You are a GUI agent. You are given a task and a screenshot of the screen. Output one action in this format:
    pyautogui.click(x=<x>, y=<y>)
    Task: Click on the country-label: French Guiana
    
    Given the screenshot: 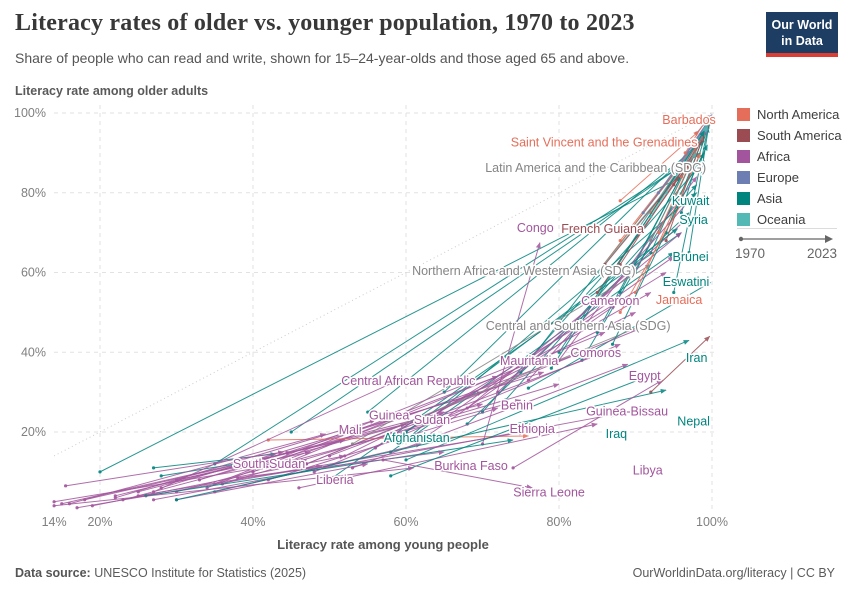 What is the action you would take?
    pyautogui.click(x=603, y=229)
    